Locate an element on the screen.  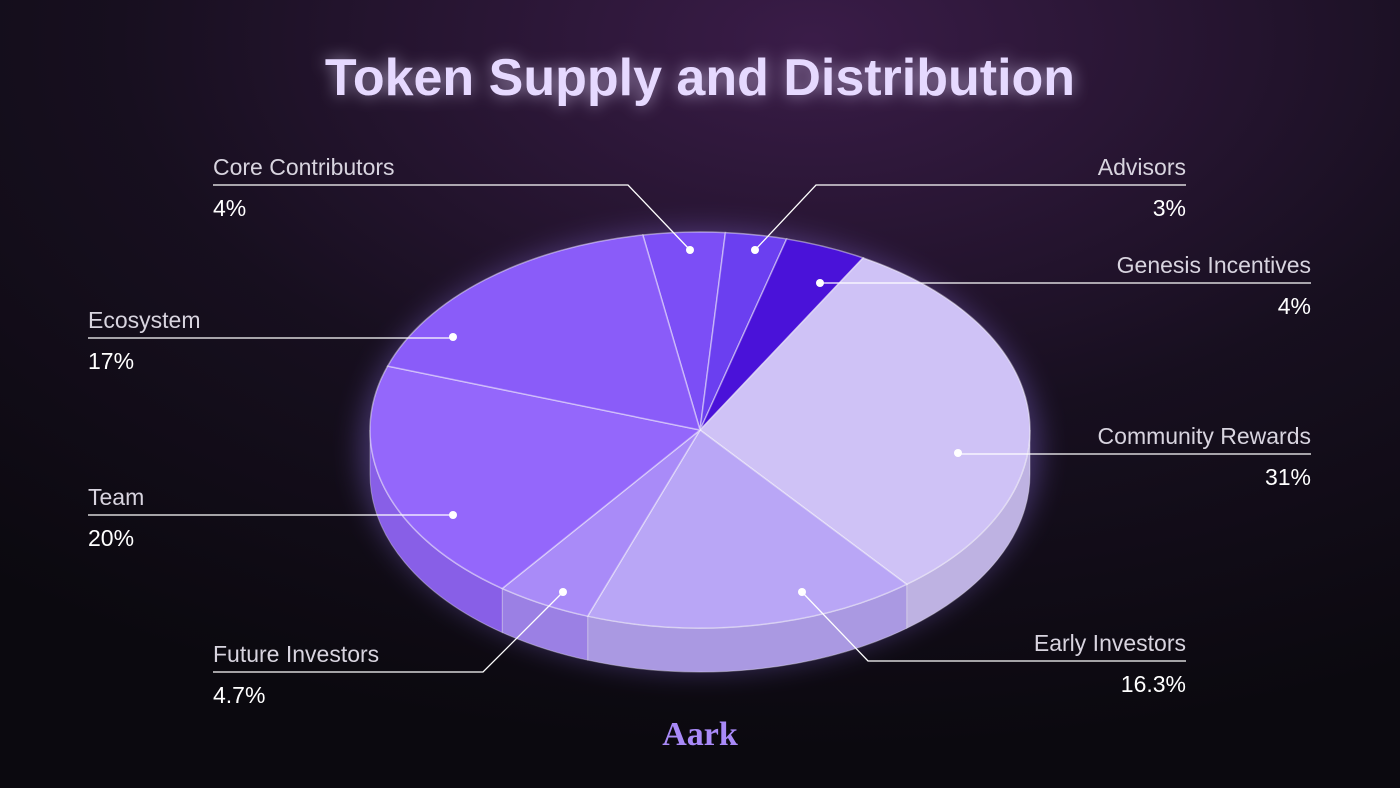
title-glow: Token Supply and Distribution is located at coordinates (700, 78).